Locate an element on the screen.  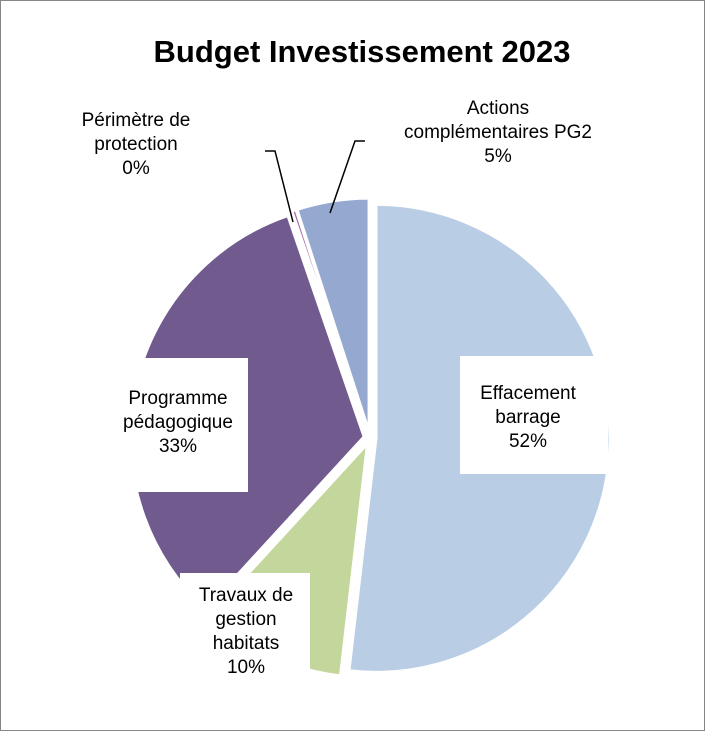
data-label-category: Travaux de is located at coordinates (246, 595).